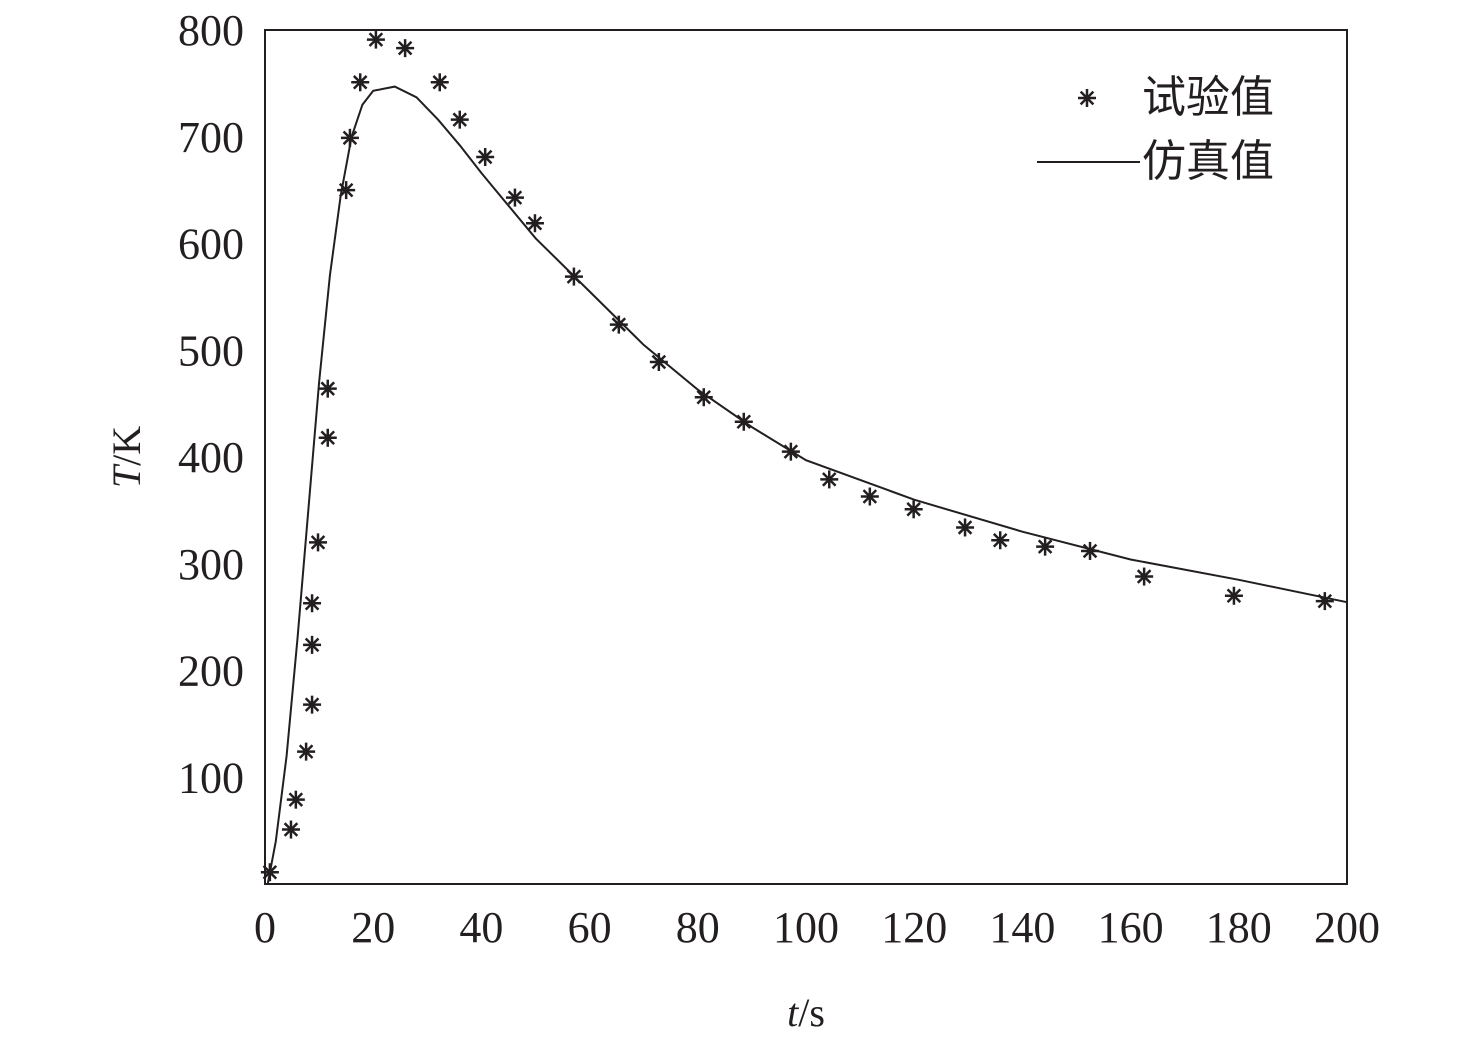  I want to click on legend: 试验值 仿真值, so click(1155, 129).